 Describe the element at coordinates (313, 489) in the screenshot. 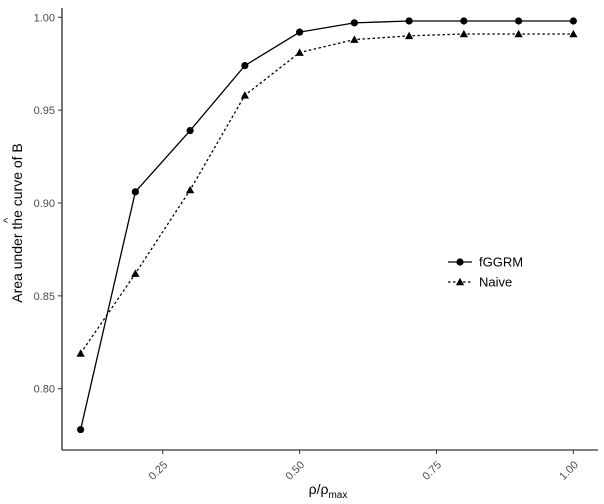

I see `x-axis-title-base: ρ` at that location.